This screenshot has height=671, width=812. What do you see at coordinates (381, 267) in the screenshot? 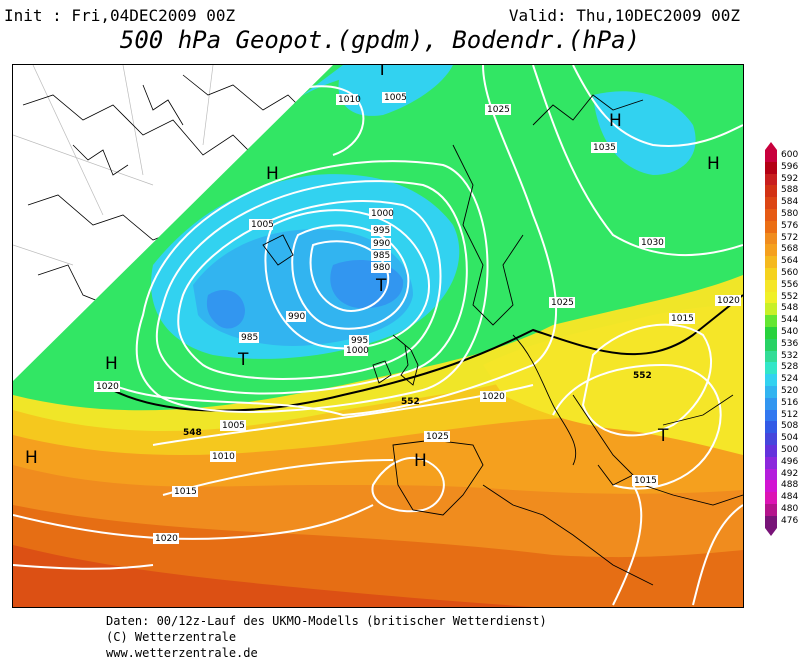
I see `isobar-label: 980` at bounding box center [381, 267].